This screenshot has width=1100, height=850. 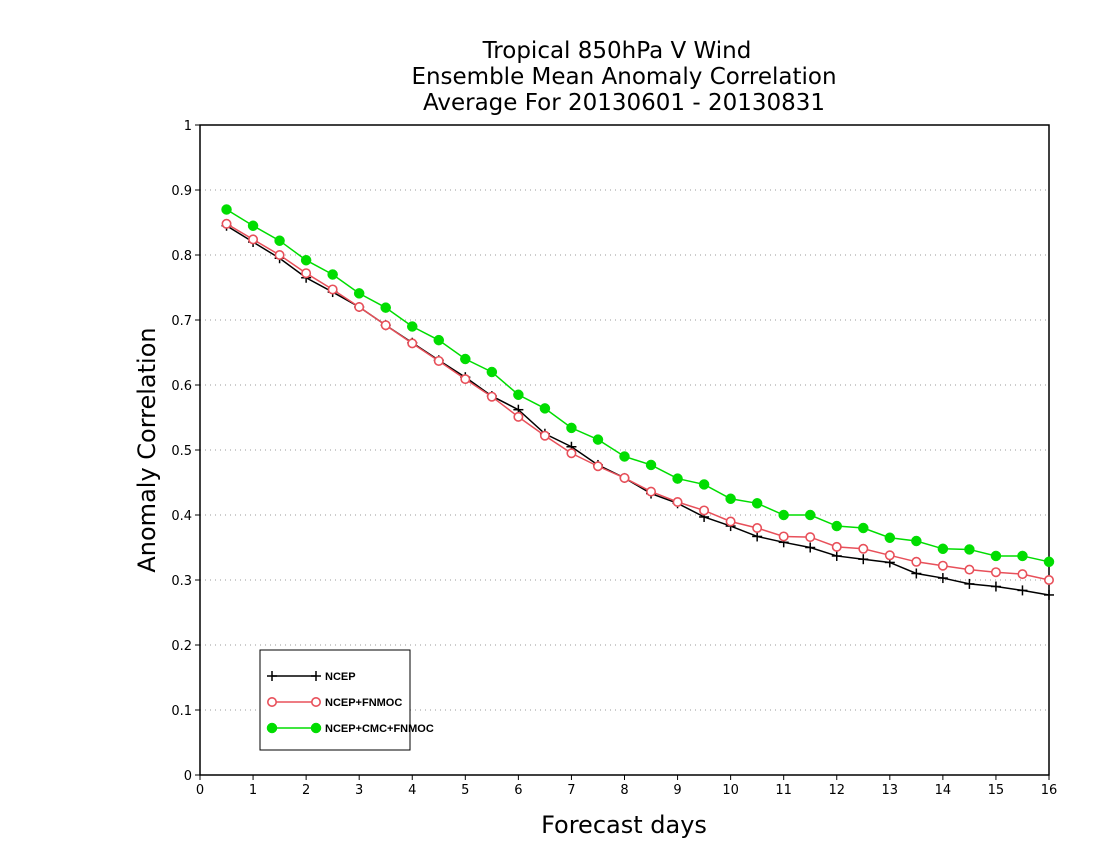 I want to click on x-tick-label: 6, so click(x=518, y=790).